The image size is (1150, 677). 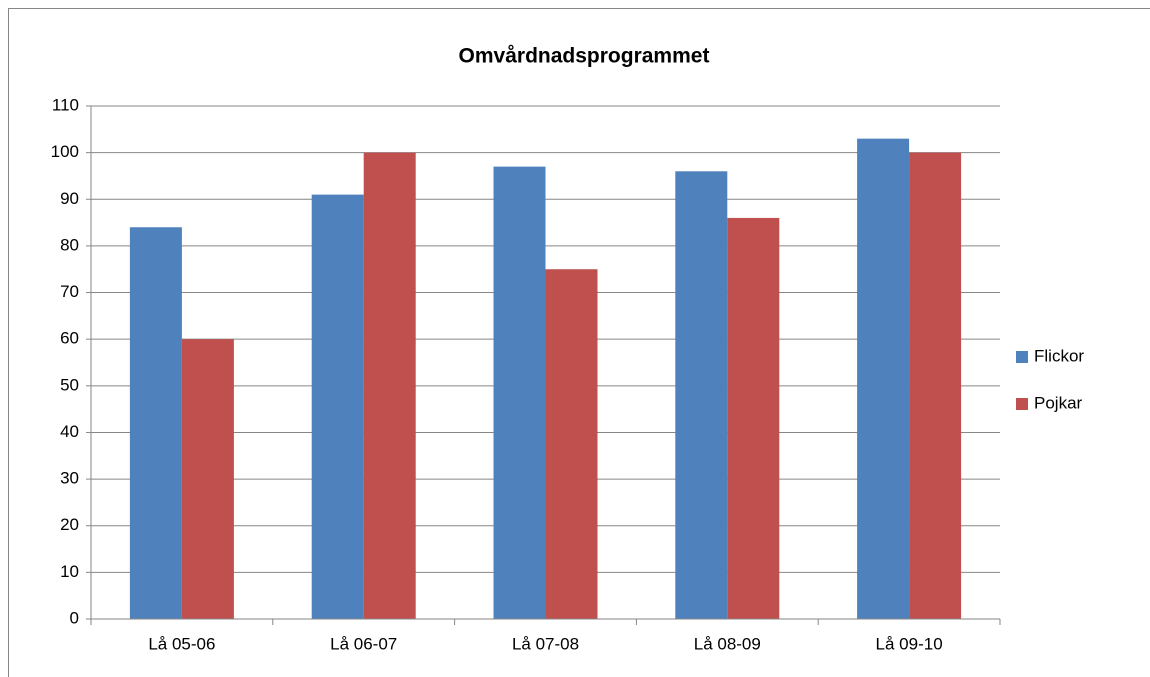 What do you see at coordinates (727, 643) in the screenshot?
I see `x-tick-label: Lå 08-09` at bounding box center [727, 643].